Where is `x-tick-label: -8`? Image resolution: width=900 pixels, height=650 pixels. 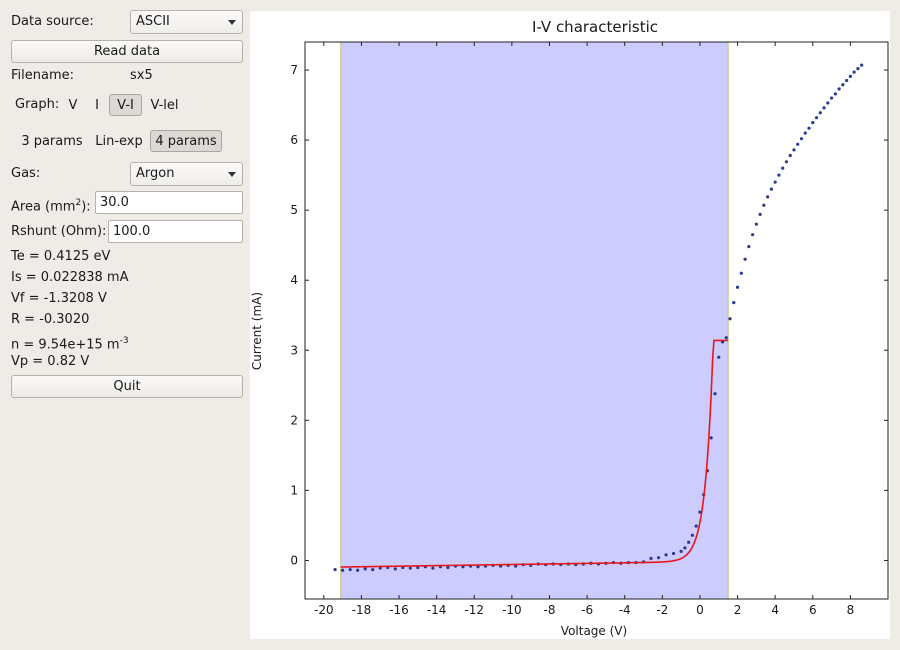
x-tick-label: -8 is located at coordinates (549, 610).